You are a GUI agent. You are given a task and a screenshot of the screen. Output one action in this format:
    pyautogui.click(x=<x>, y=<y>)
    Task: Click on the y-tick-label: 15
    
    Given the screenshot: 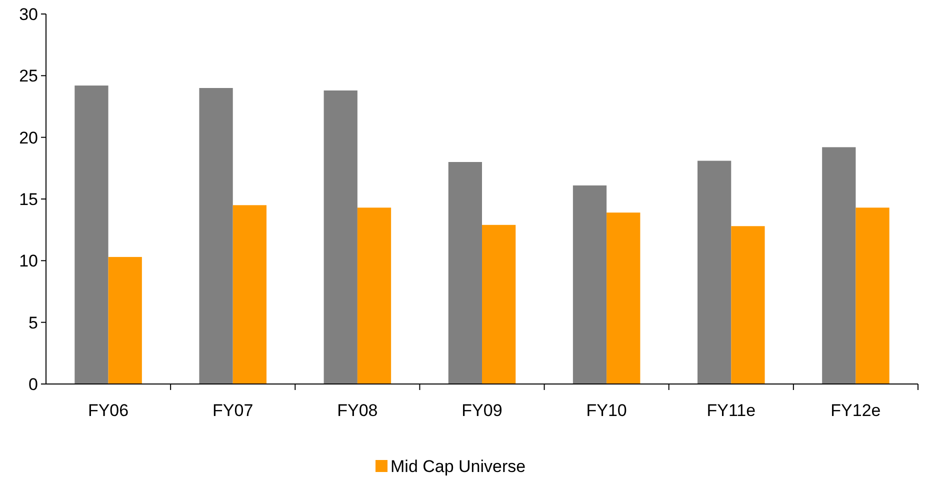 What is the action you would take?
    pyautogui.click(x=28, y=199)
    